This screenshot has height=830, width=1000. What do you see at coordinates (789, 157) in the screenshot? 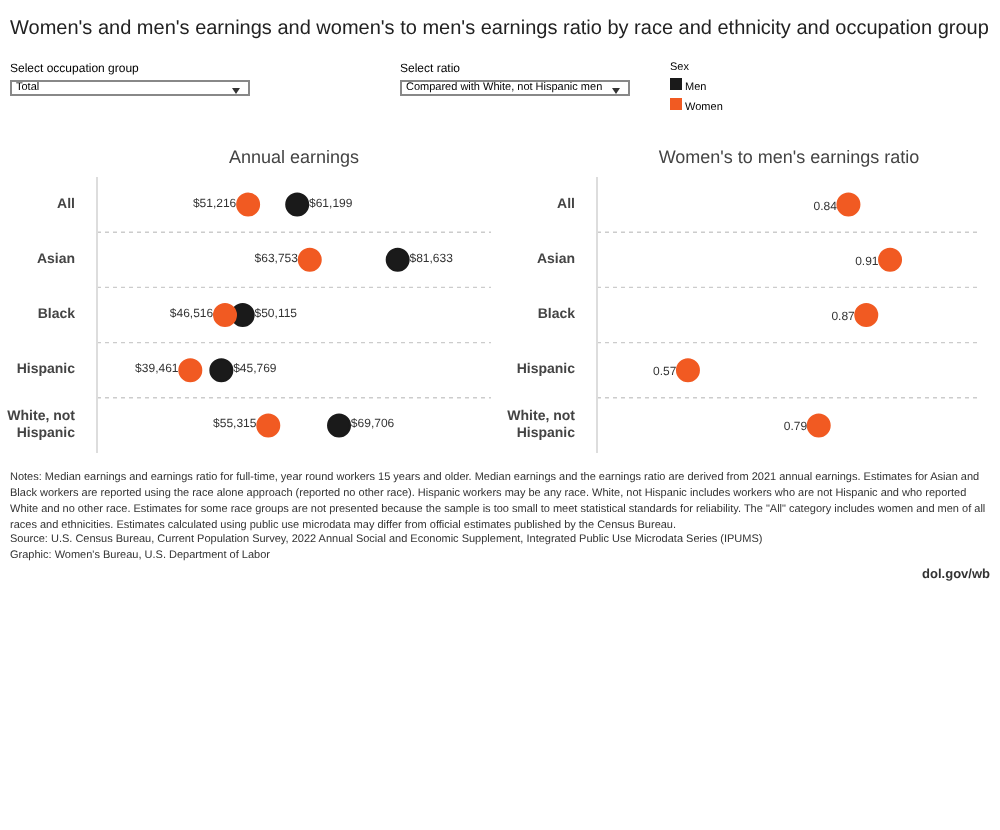
I see `chart-title: Women's to men's earnings ratio` at bounding box center [789, 157].